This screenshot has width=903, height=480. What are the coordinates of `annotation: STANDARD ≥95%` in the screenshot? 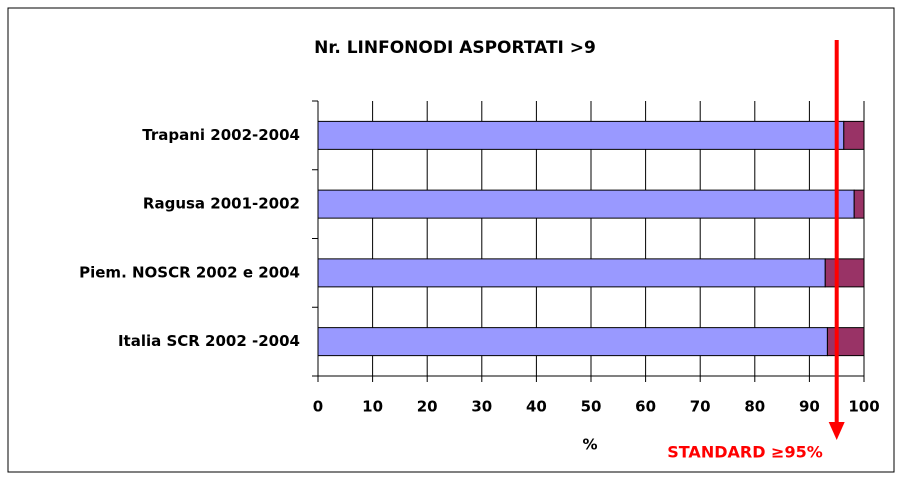 It's located at (745, 452).